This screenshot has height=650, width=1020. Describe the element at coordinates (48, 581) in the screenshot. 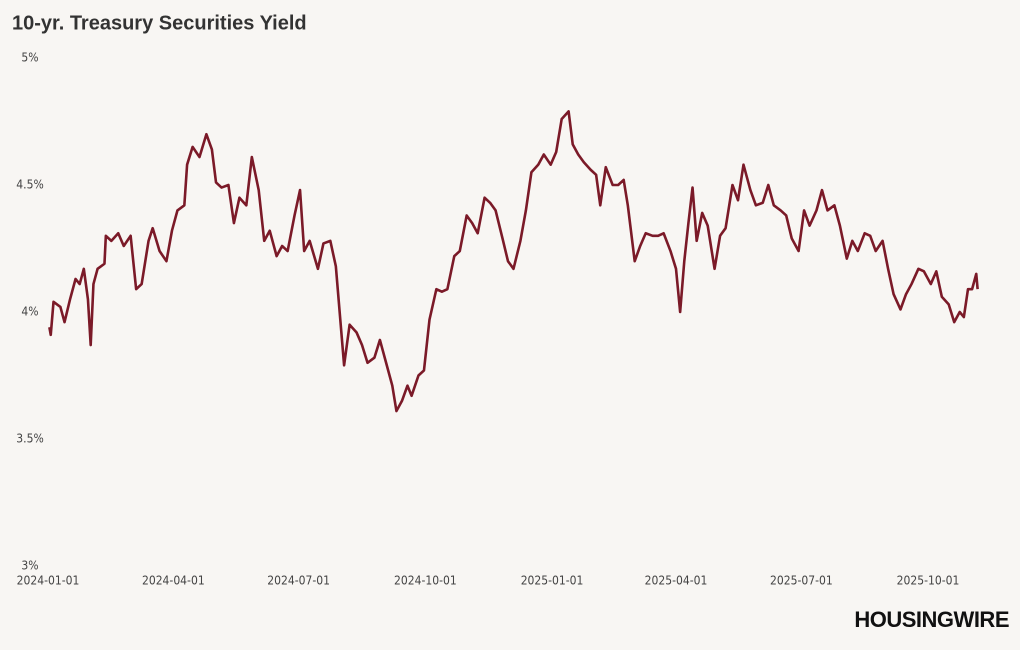

I see `x-tick-label: 2024-01-01` at that location.